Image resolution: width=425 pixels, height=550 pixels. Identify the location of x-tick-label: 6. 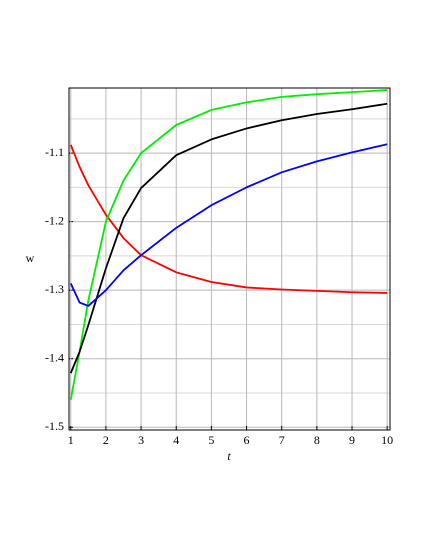
(247, 440).